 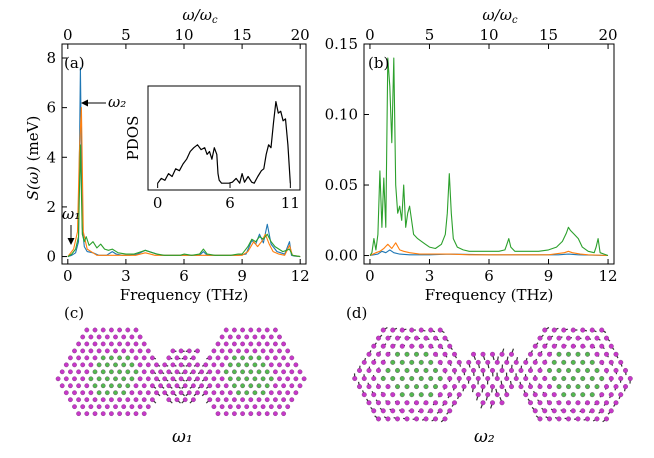 What do you see at coordinates (51, 108) in the screenshot?
I see `y-tick-label: 6` at bounding box center [51, 108].